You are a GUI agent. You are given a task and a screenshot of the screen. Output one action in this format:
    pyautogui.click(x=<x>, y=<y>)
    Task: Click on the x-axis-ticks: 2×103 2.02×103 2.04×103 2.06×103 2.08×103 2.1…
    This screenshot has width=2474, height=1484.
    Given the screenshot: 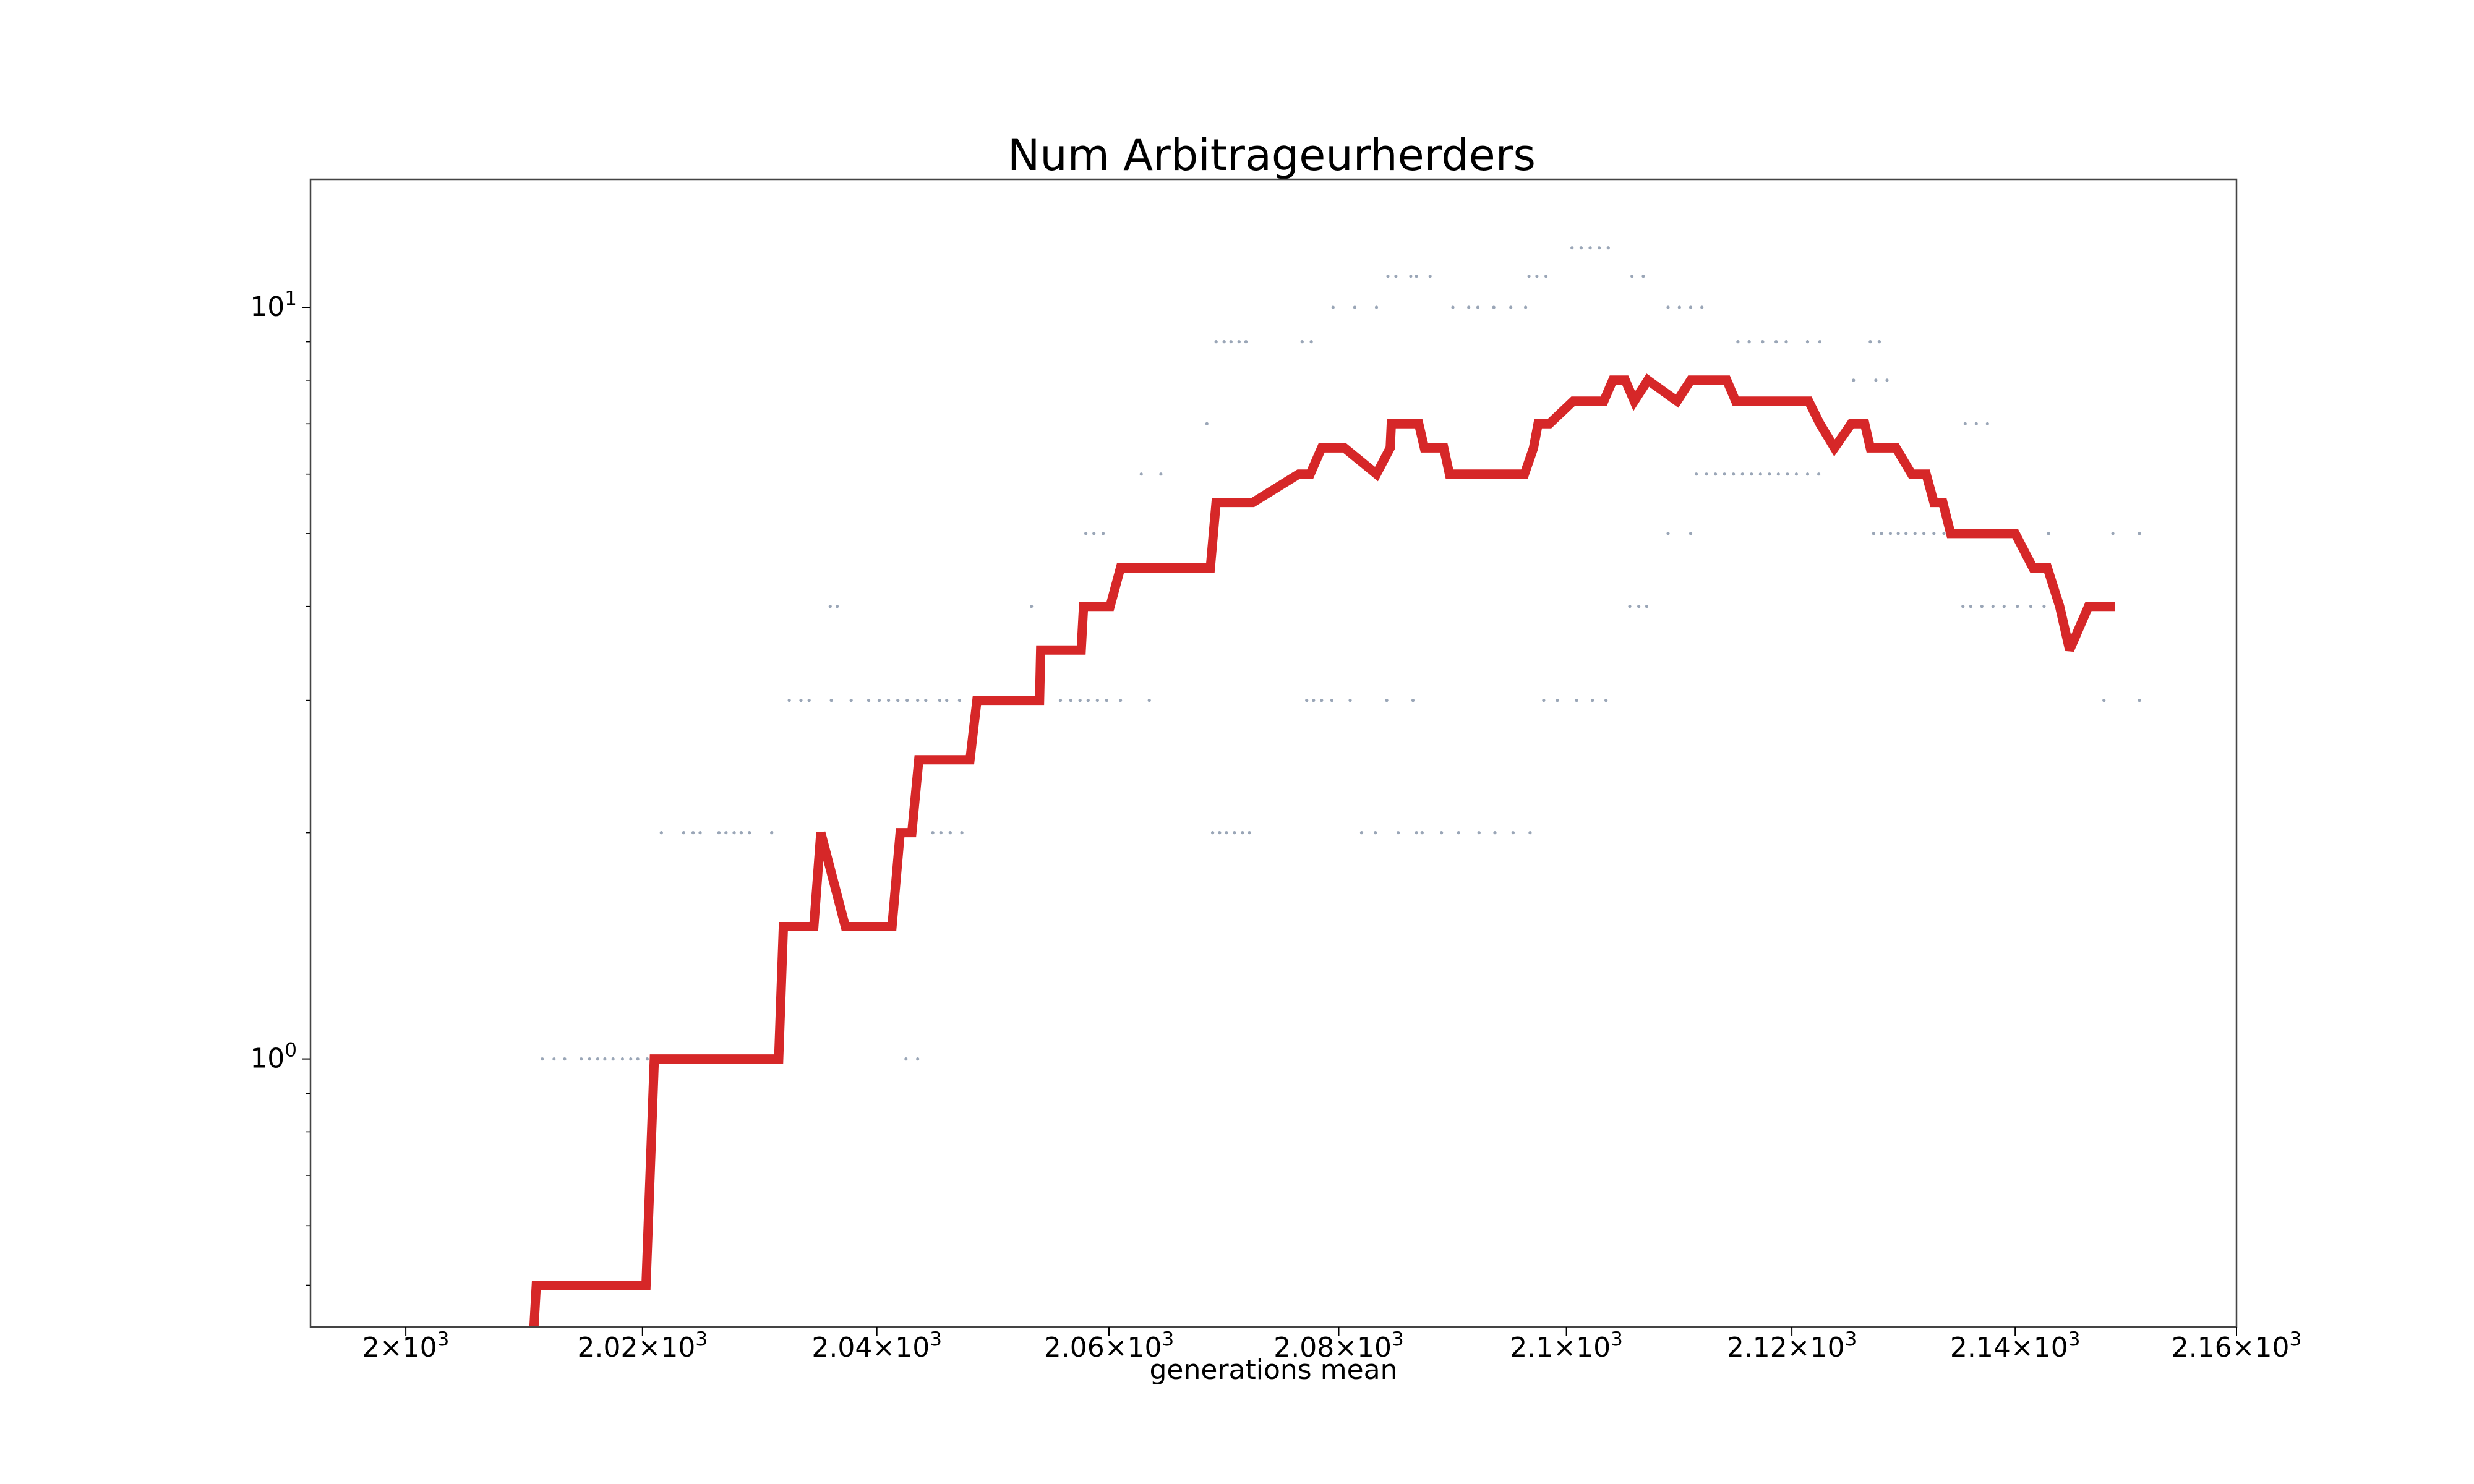 What is the action you would take?
    pyautogui.click(x=1332, y=1345)
    